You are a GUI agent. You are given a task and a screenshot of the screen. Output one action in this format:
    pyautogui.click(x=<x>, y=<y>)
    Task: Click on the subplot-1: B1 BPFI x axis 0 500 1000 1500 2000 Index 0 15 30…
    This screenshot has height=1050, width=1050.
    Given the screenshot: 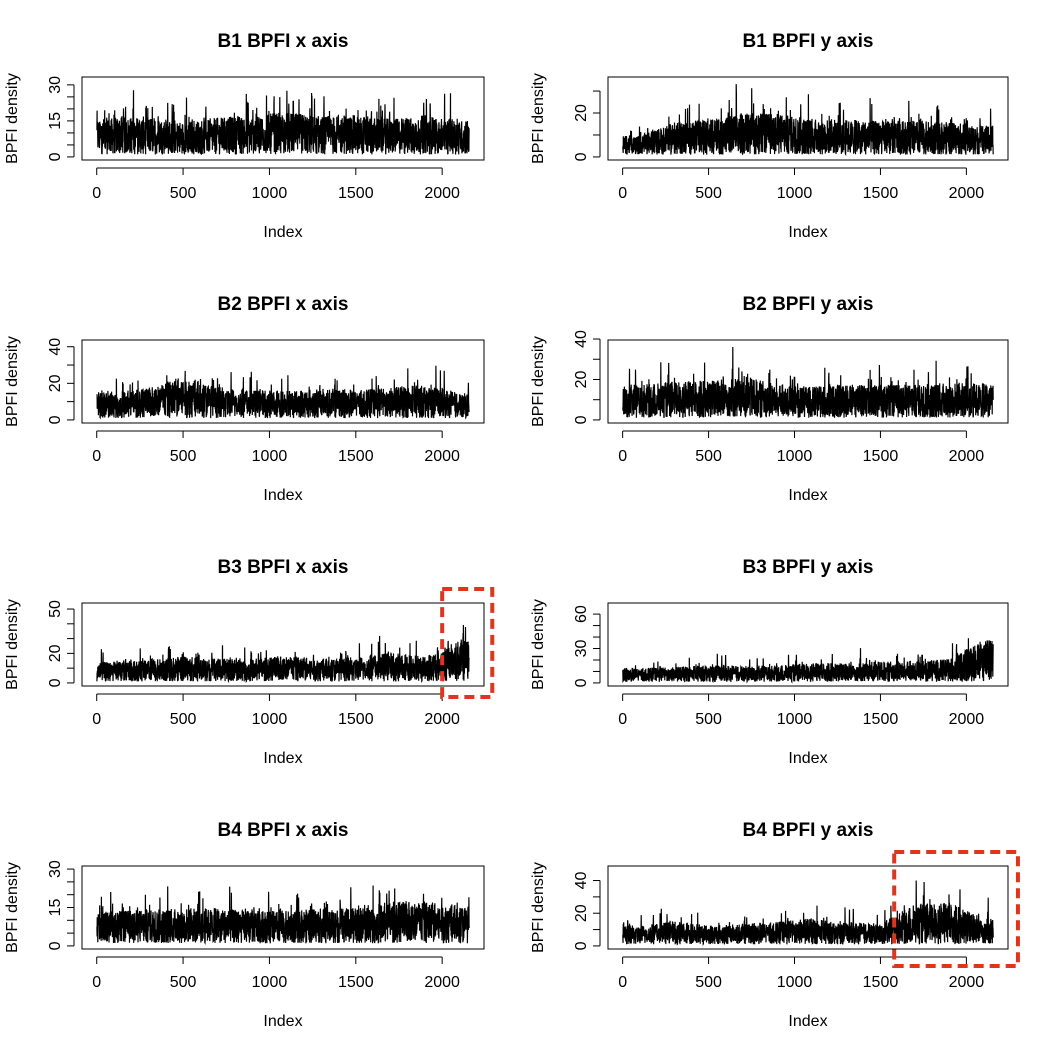 What is the action you would take?
    pyautogui.click(x=244, y=136)
    